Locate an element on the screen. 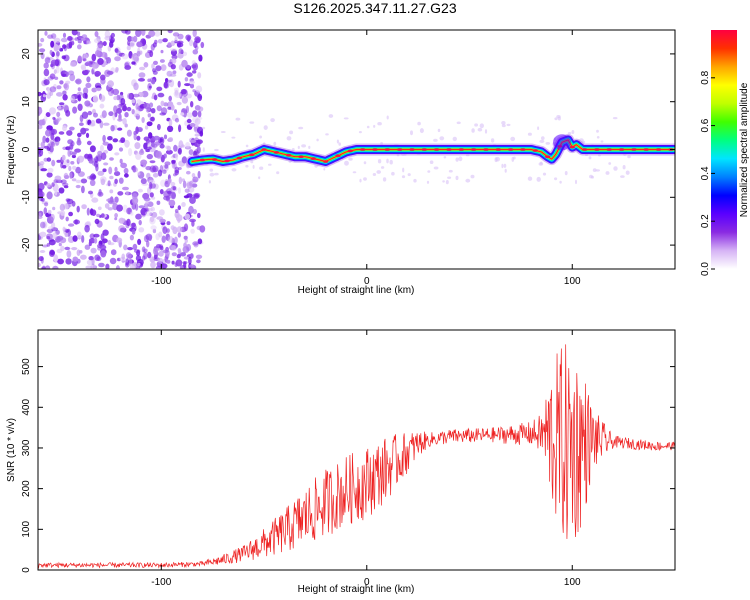  spectrogram-ytick-label: 10 is located at coordinates (26, 102).